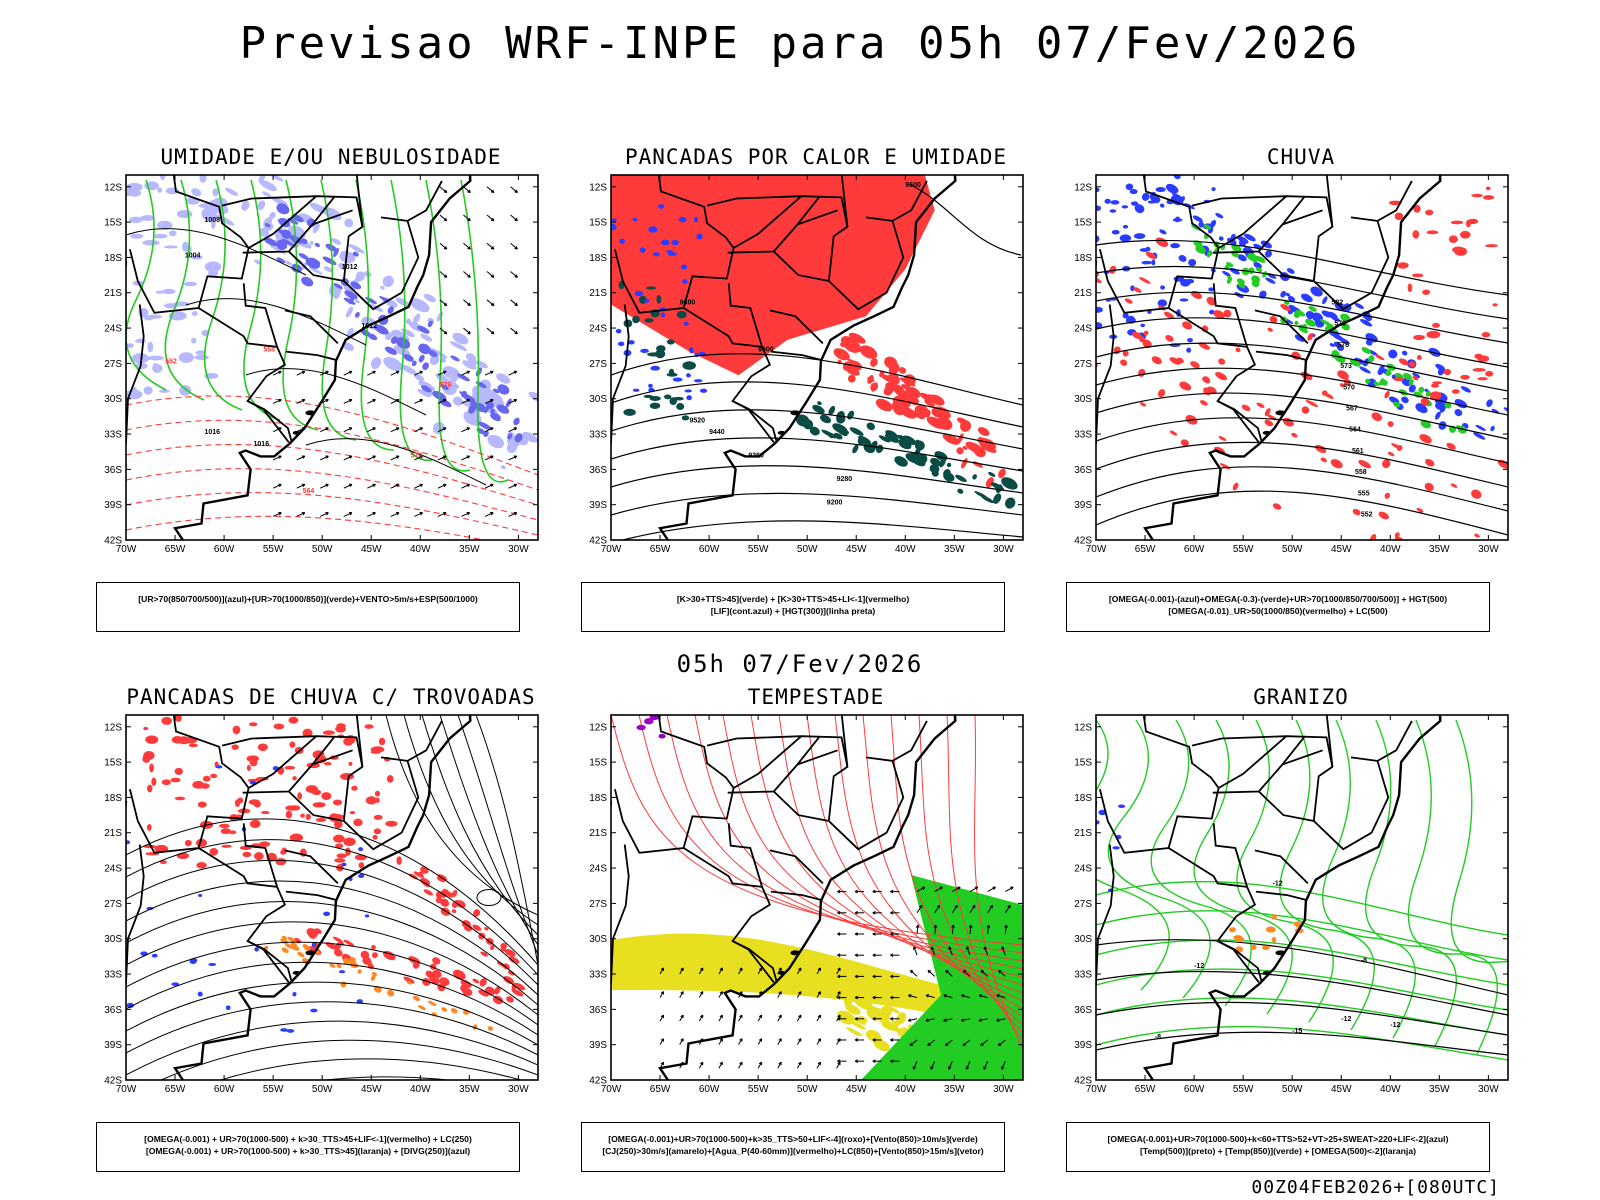 The height and width of the screenshot is (1200, 1600). Describe the element at coordinates (888, 1026) in the screenshot. I see `jet-area` at that location.